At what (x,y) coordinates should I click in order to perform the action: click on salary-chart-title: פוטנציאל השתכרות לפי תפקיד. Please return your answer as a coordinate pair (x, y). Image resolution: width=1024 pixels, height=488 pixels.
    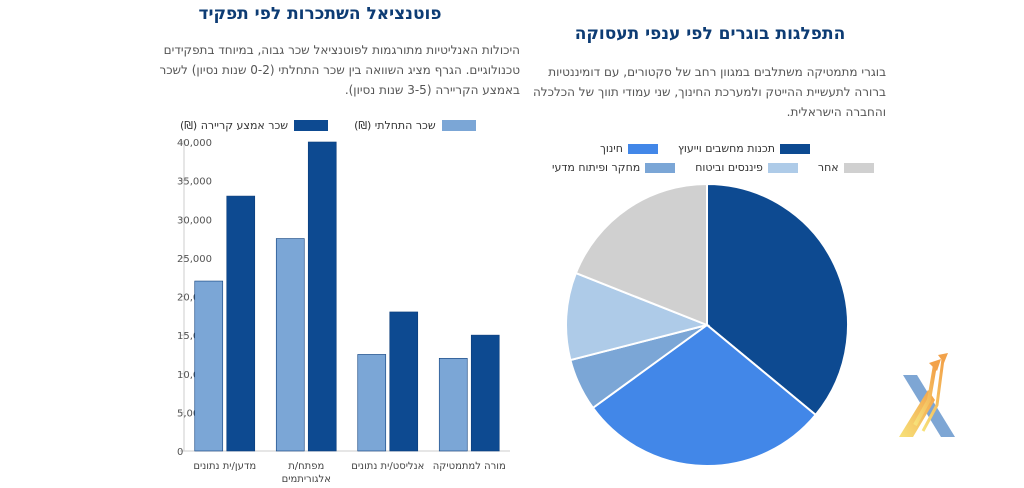
    Looking at the image, I should click on (320, 14).